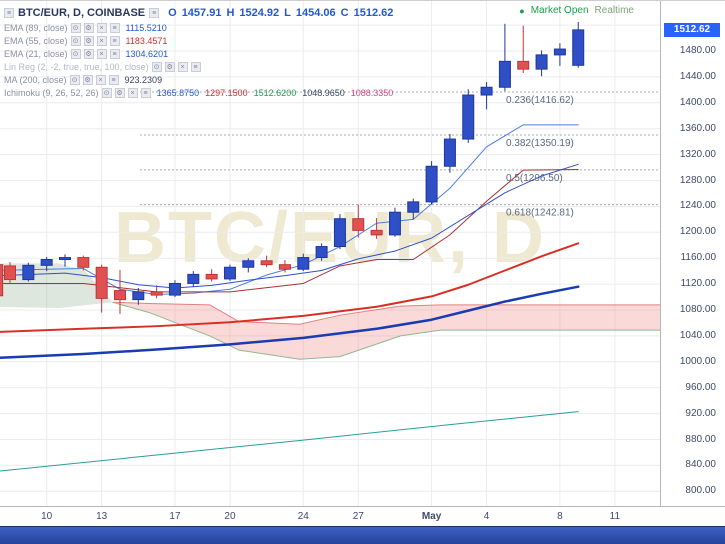 The height and width of the screenshot is (544, 725). I want to click on indicator-label: Ichimoku (9, 26, 52, 26), so click(51, 92).